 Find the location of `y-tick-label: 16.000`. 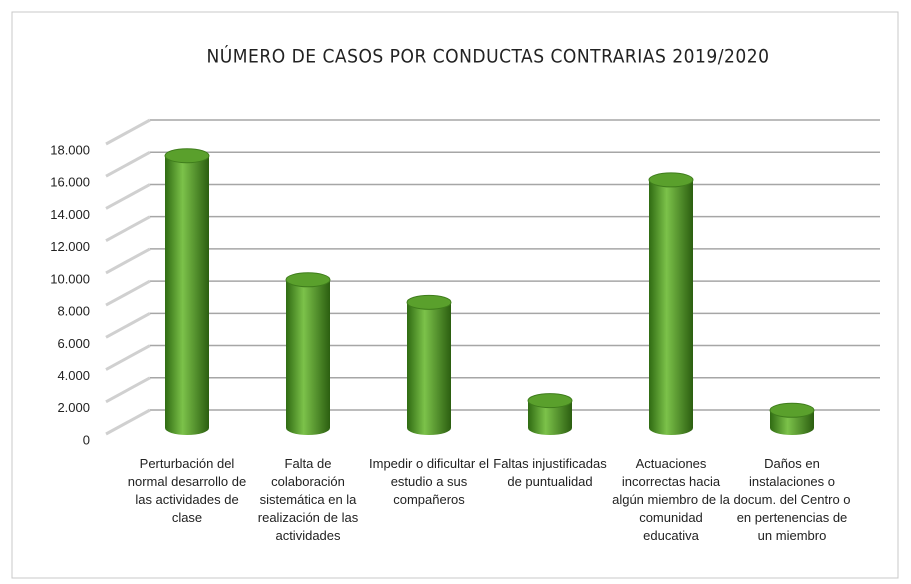

y-tick-label: 16.000 is located at coordinates (70, 182).